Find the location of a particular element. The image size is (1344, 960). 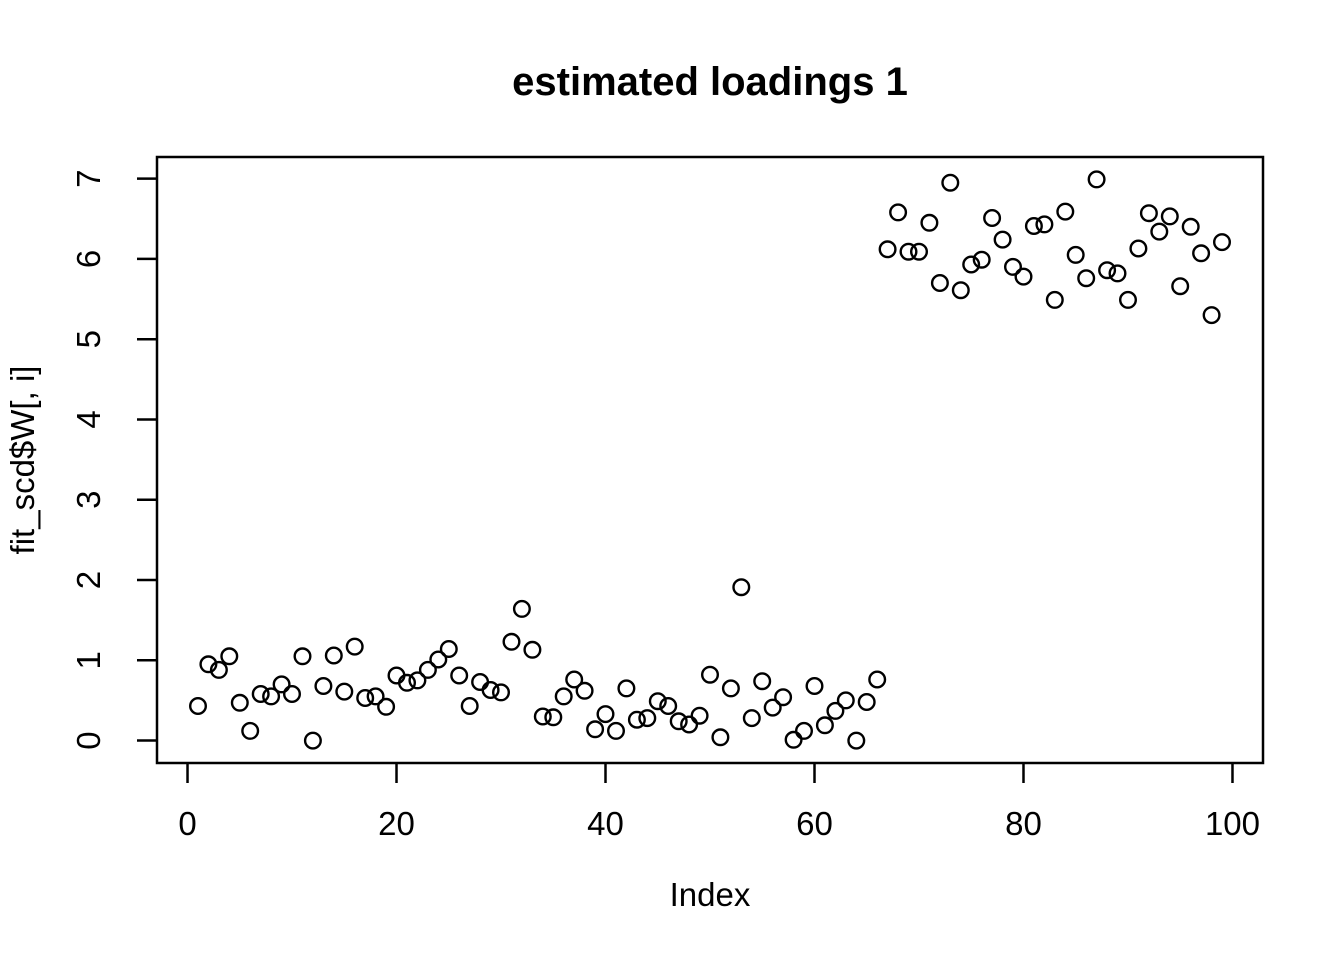

y-tick-label: 3 is located at coordinates (88, 500).